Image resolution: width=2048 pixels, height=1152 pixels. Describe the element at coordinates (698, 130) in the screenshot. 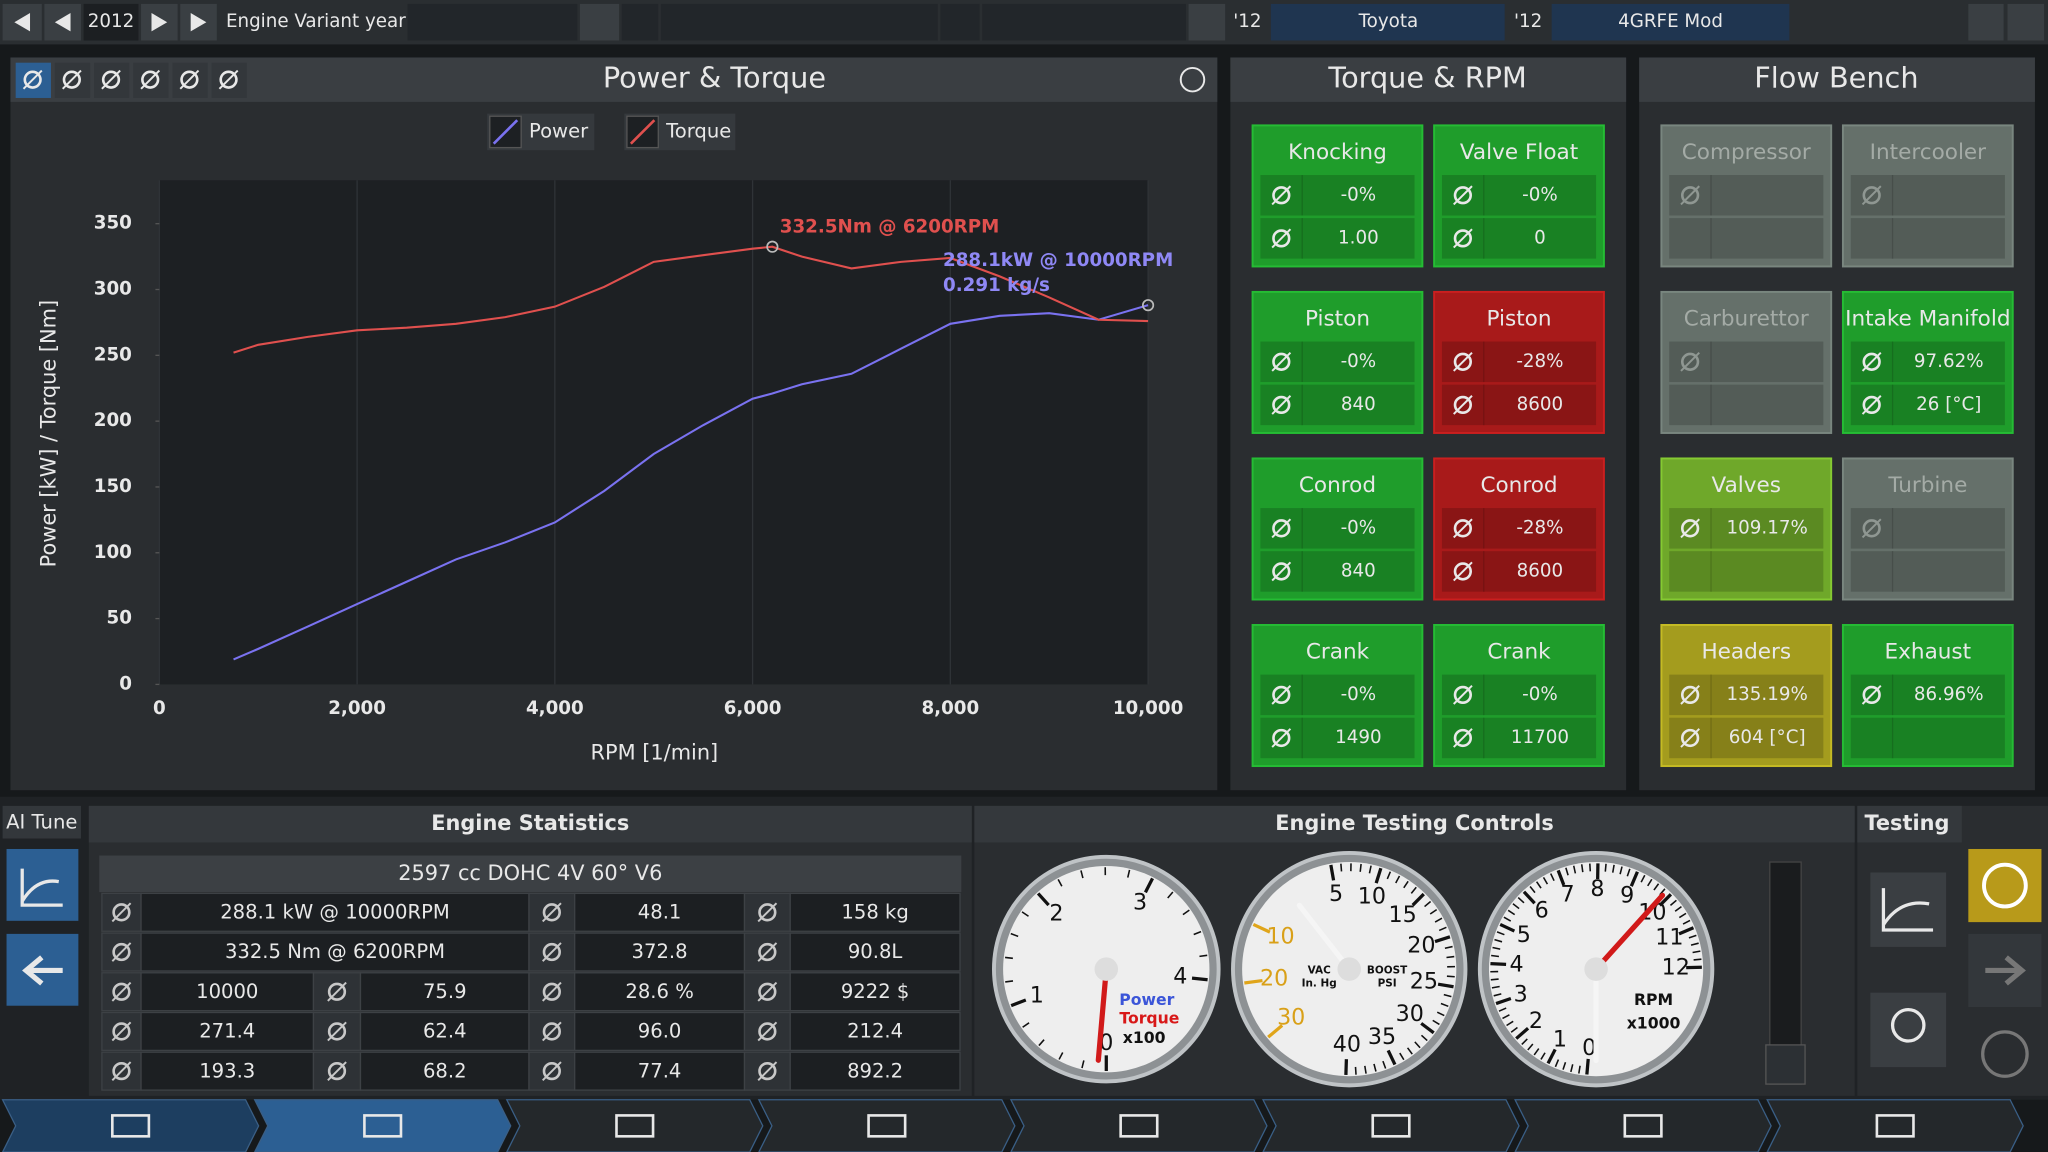

I see `legend-label: Torque` at that location.